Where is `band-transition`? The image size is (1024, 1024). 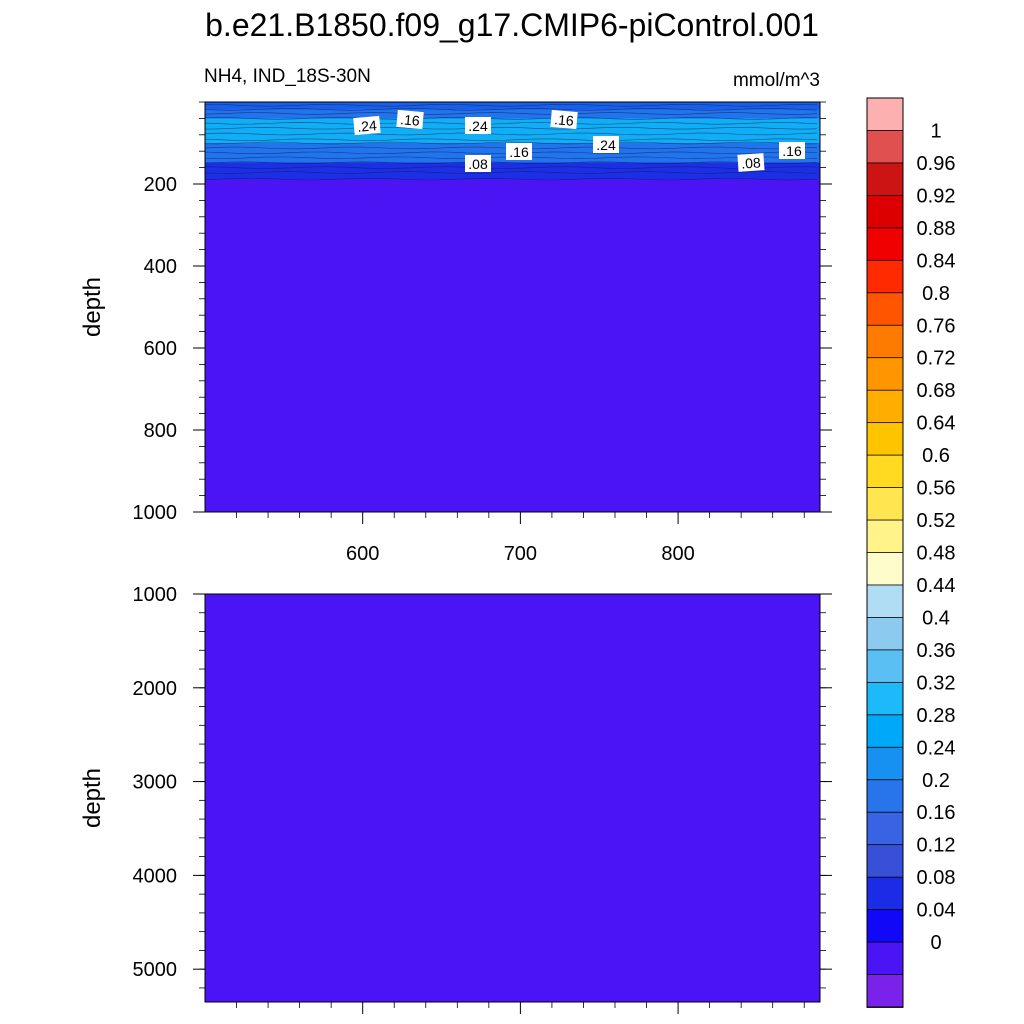 band-transition is located at coordinates (512, 171).